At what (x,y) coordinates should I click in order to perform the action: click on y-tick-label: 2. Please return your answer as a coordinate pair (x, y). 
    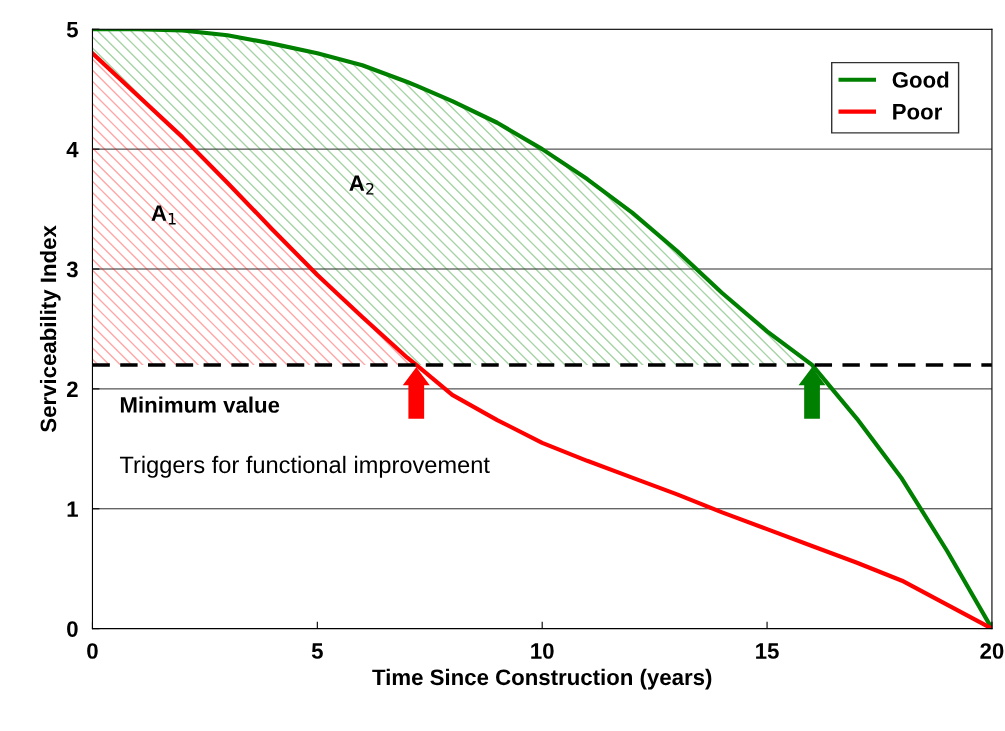
    Looking at the image, I should click on (72, 389).